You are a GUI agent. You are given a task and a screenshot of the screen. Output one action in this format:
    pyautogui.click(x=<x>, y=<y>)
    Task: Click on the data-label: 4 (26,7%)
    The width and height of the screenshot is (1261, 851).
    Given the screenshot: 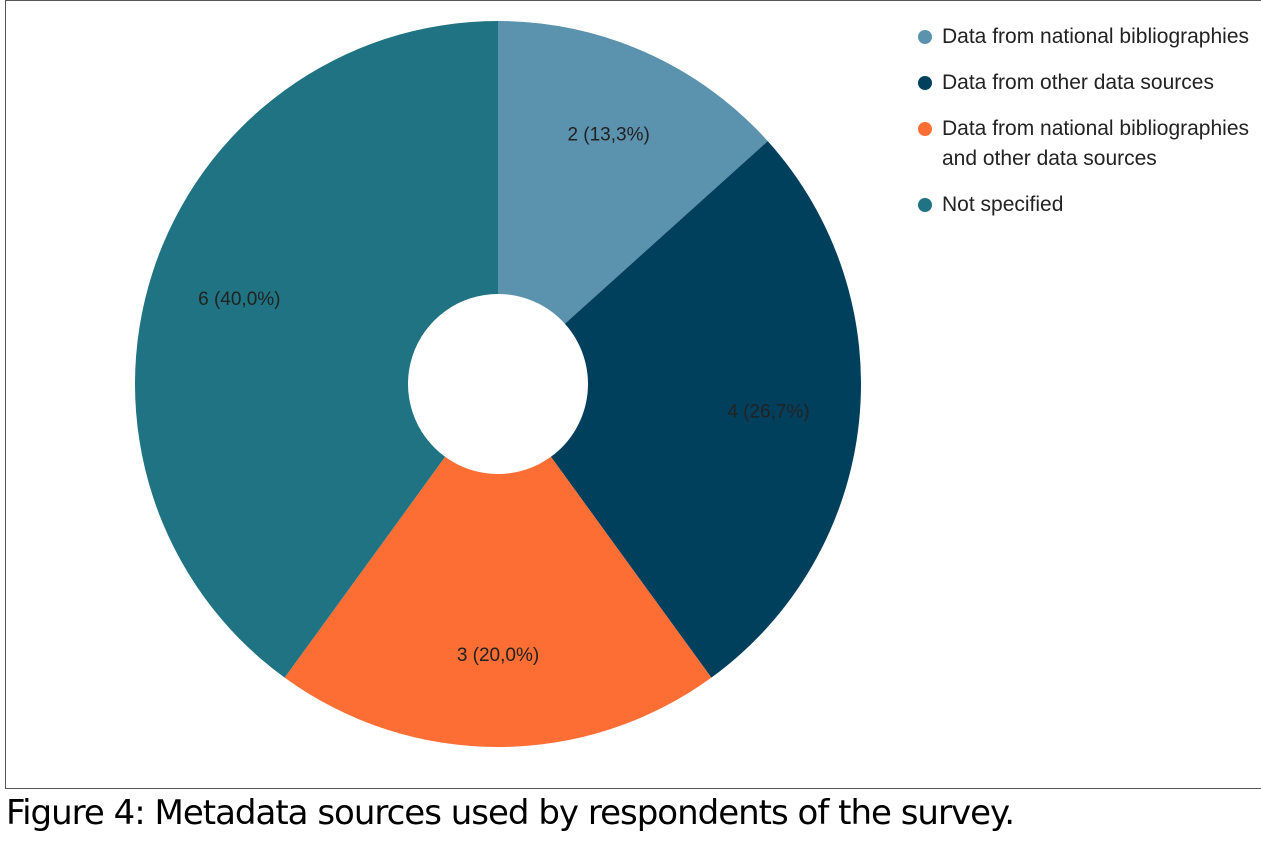 What is the action you would take?
    pyautogui.click(x=768, y=411)
    